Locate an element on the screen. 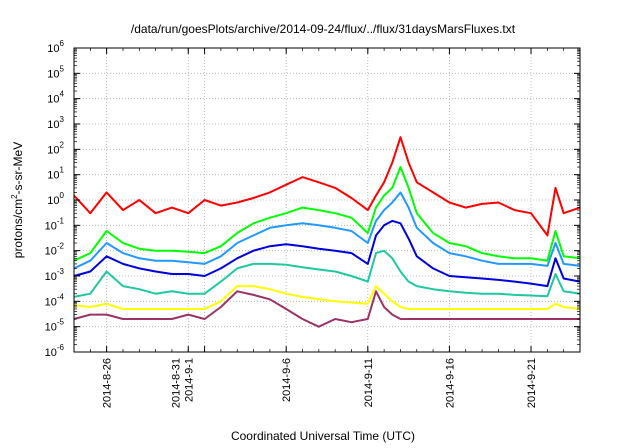  y-tick-exponent: -5 is located at coordinates (61, 322).